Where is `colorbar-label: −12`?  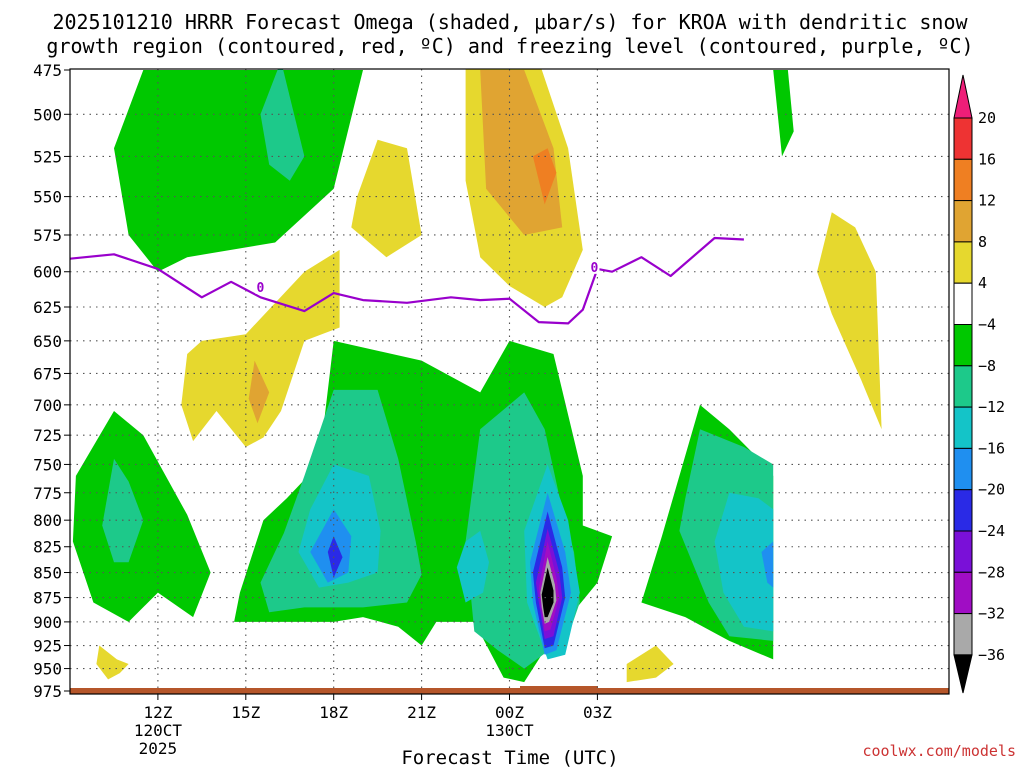
colorbar-label: −12 is located at coordinates (991, 407).